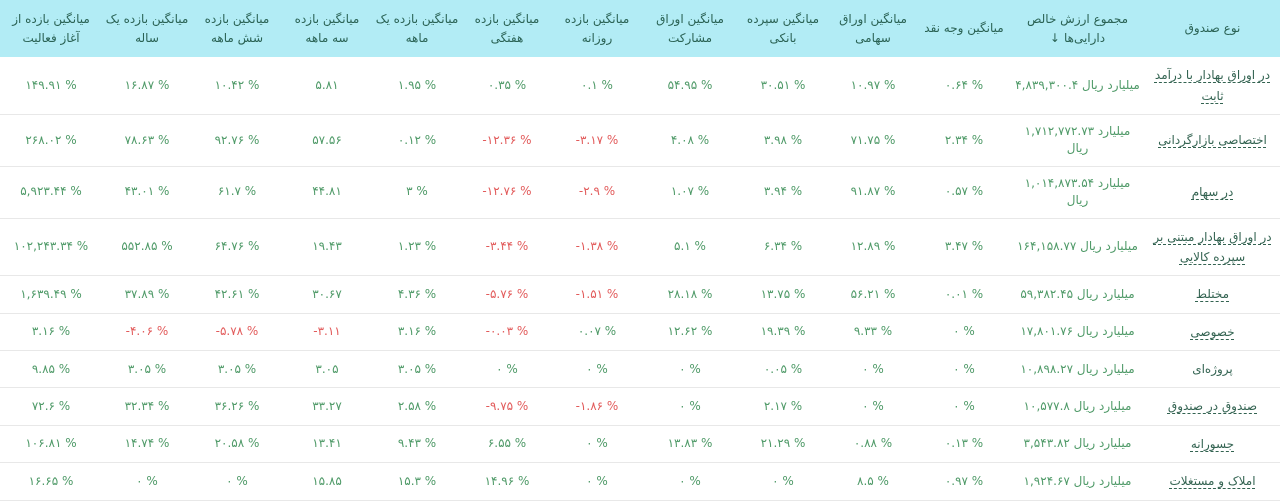 This screenshot has width=1280, height=501. I want to click on cell-m1: ۰.۱۲ %, so click(417, 140).